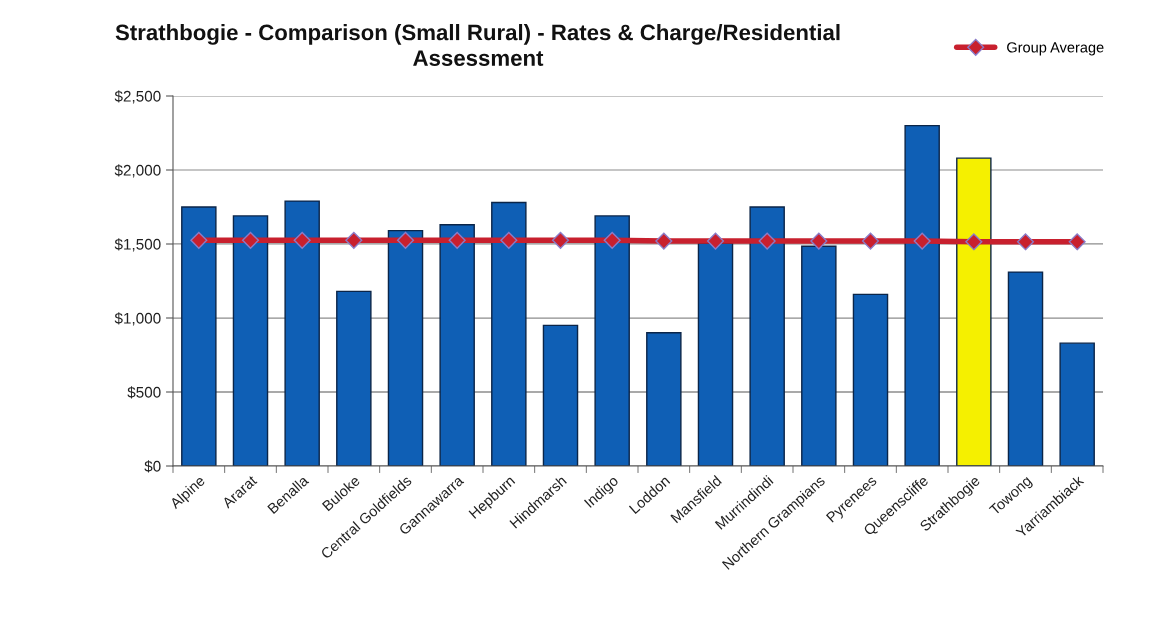 Image resolution: width=1152 pixels, height=629 pixels. What do you see at coordinates (477, 45) in the screenshot?
I see `chart-title: Strathbogie - Comparison (Small Rural) - Rates & Charge/Residential Assessment` at bounding box center [477, 45].